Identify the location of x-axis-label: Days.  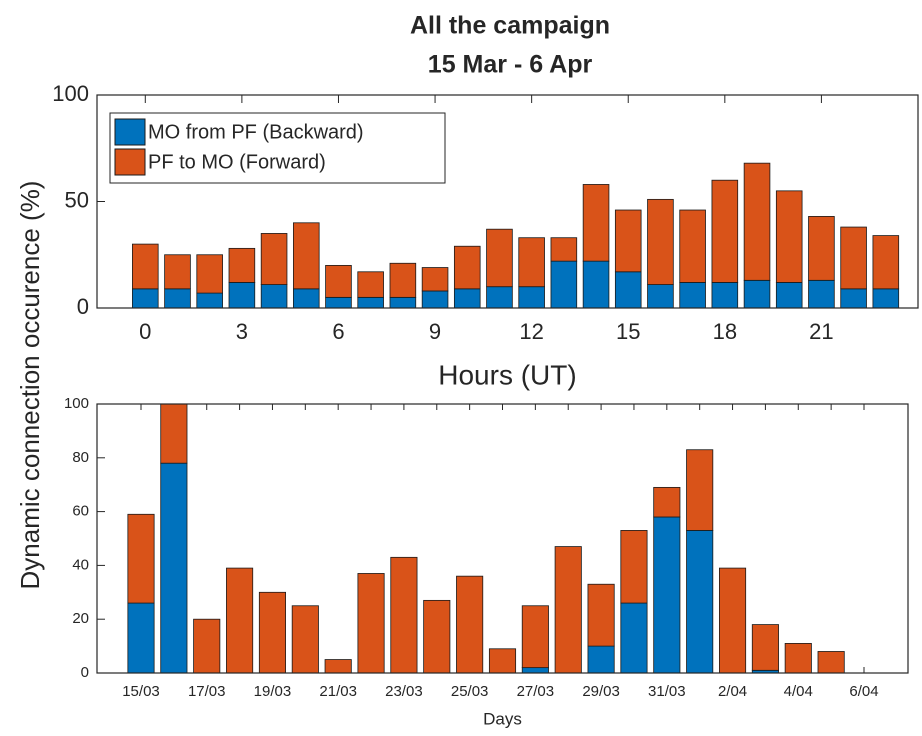
(502, 718).